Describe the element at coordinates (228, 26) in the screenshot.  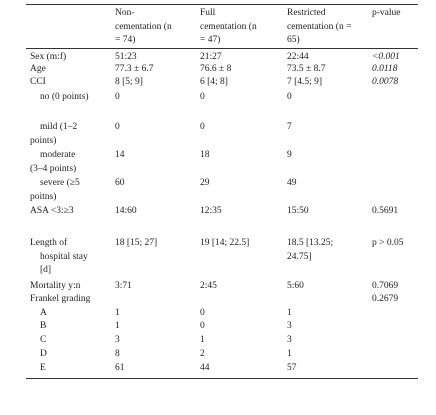
I see `column-header: Full cementation (n = 47)` at that location.